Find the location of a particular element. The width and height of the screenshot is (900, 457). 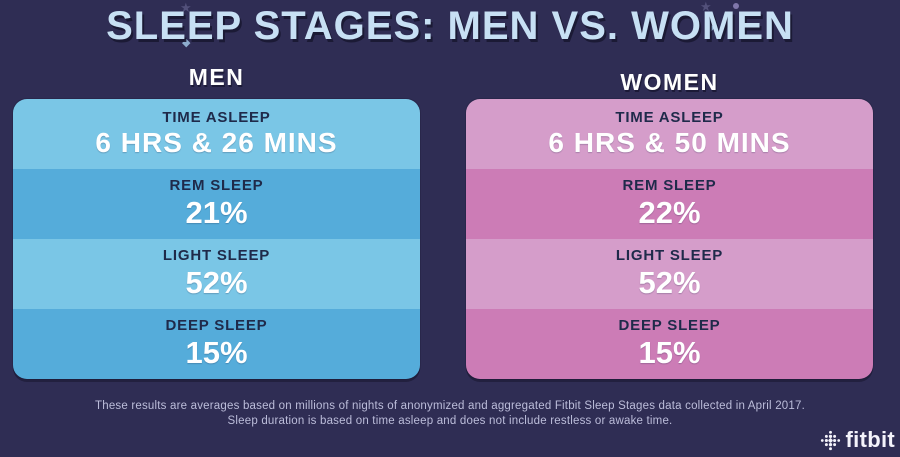

women-column-header: WOMEN is located at coordinates (669, 82).